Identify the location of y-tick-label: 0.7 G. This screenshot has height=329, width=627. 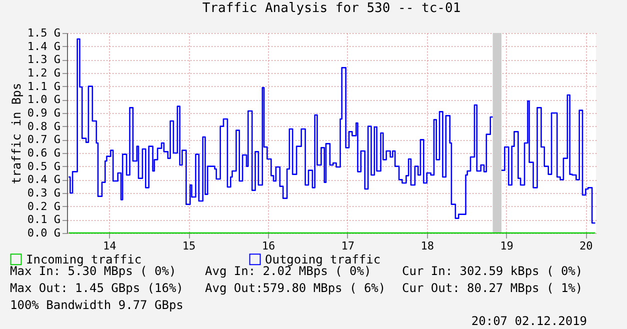
(43, 139).